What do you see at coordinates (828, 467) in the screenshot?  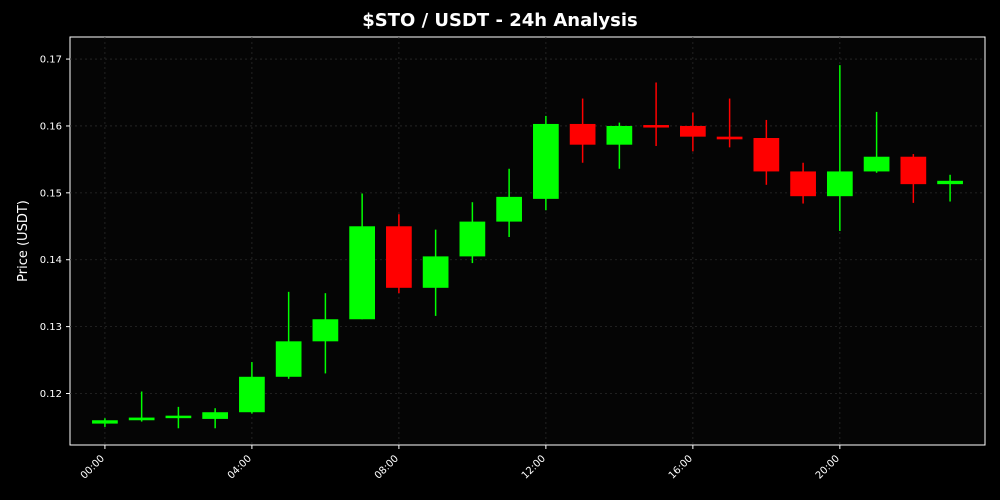 I see `x-tick-label: 20:00` at bounding box center [828, 467].